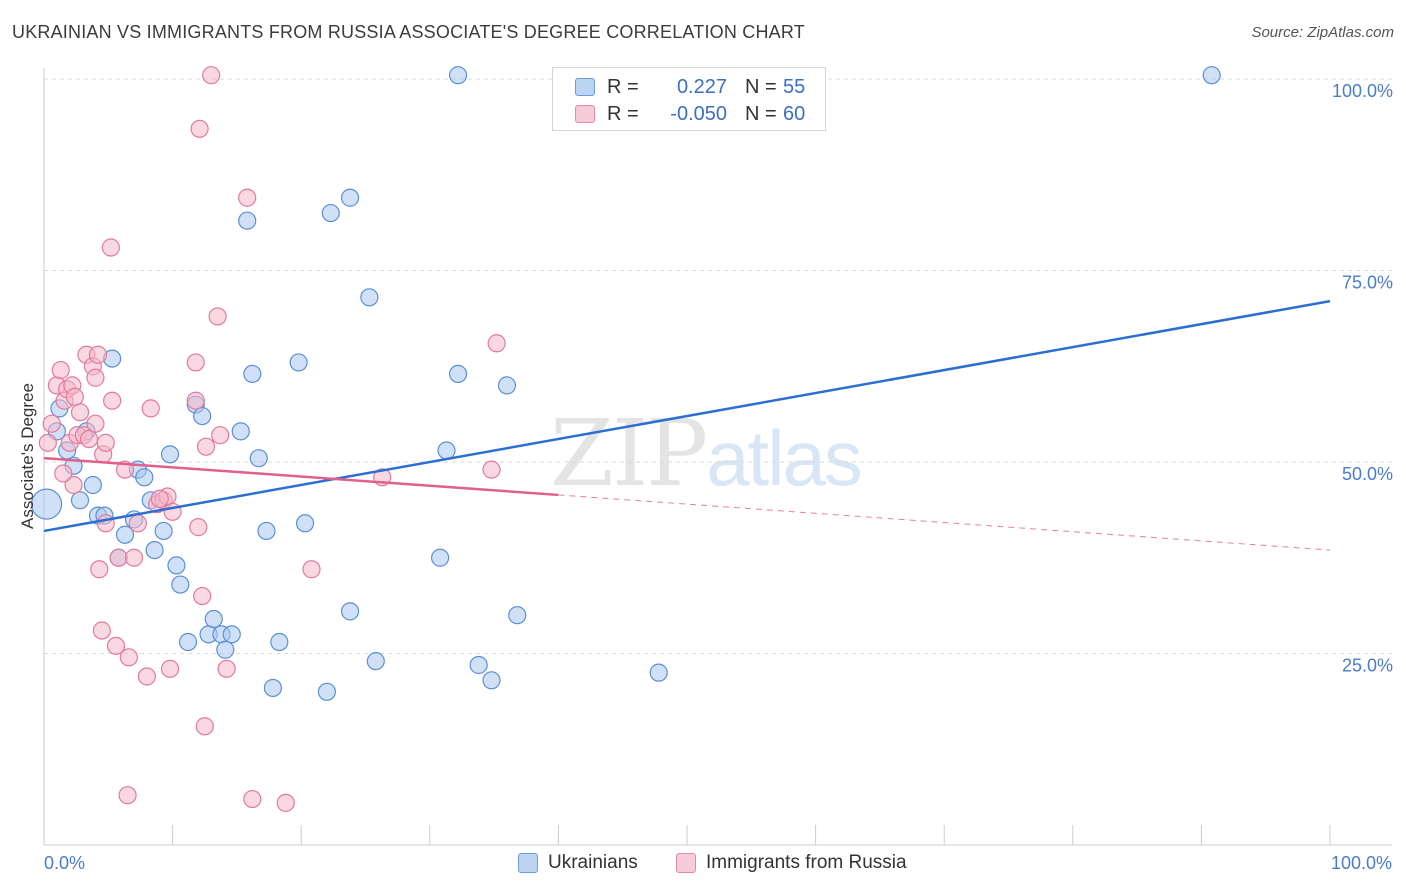  I want to click on legend-swatch-pink, so click(585, 114).